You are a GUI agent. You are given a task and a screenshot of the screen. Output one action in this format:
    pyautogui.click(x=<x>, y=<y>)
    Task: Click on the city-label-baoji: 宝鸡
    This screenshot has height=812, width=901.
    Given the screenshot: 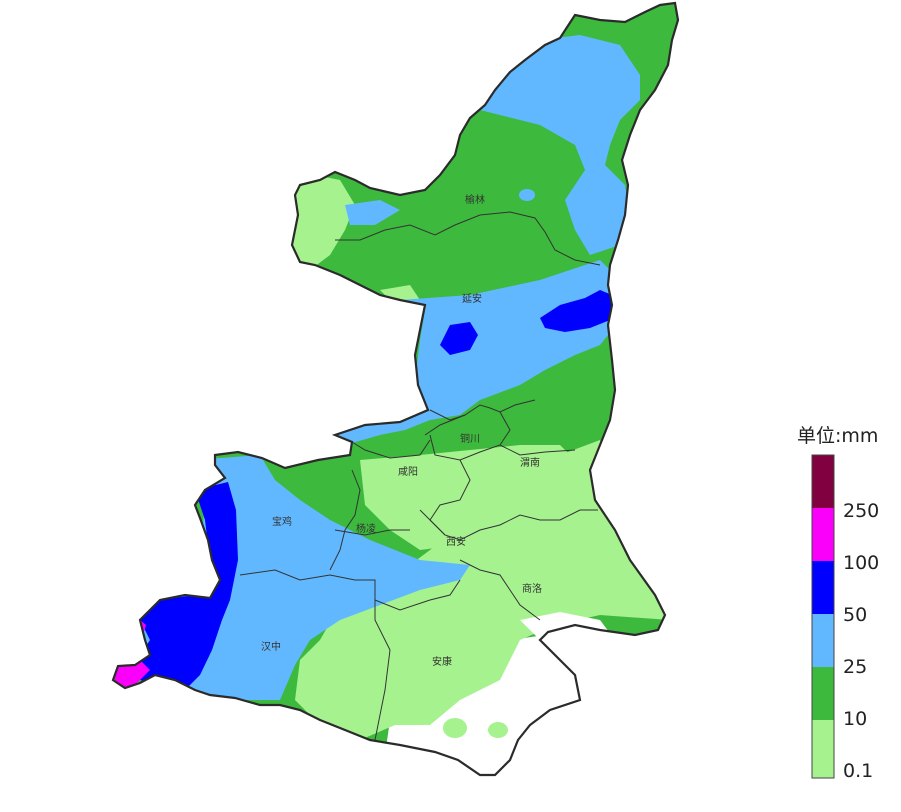 What is the action you would take?
    pyautogui.click(x=282, y=521)
    